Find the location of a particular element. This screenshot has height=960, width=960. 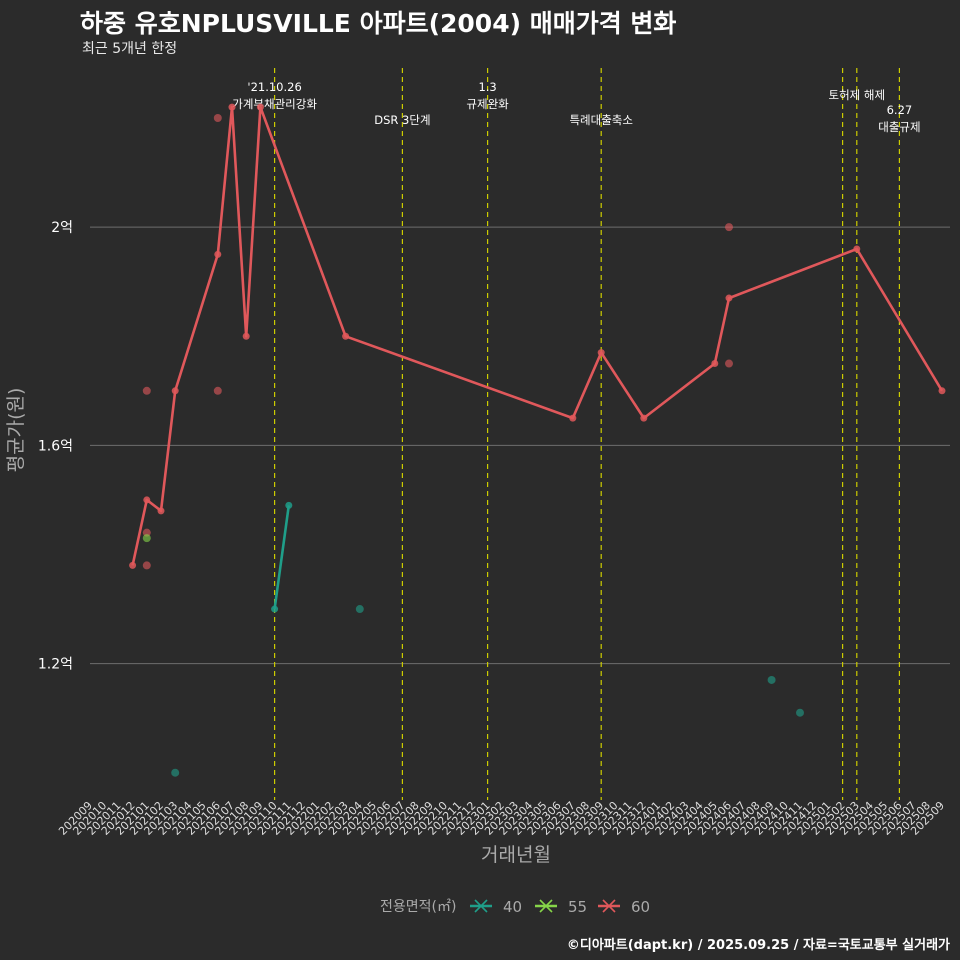

y-tick-label: 1.2억 is located at coordinates (55, 665).